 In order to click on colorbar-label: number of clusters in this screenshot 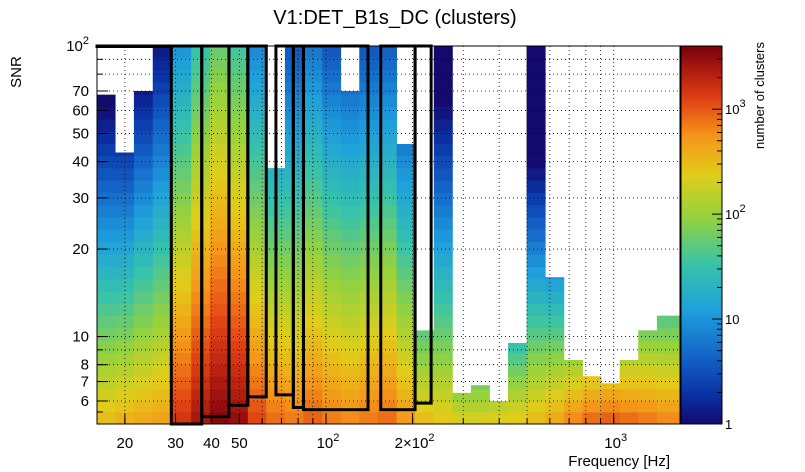, I will do `click(759, 95)`.